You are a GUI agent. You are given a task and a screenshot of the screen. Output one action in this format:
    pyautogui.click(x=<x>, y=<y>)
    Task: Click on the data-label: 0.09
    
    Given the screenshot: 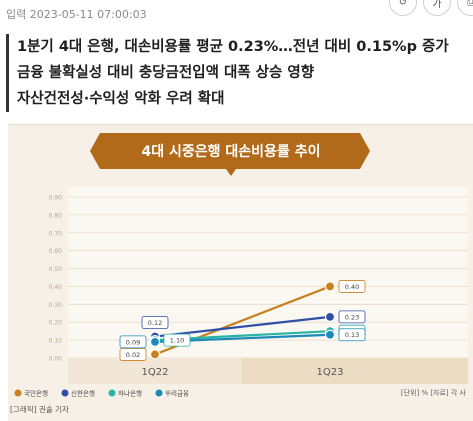 What is the action you would take?
    pyautogui.click(x=133, y=342)
    